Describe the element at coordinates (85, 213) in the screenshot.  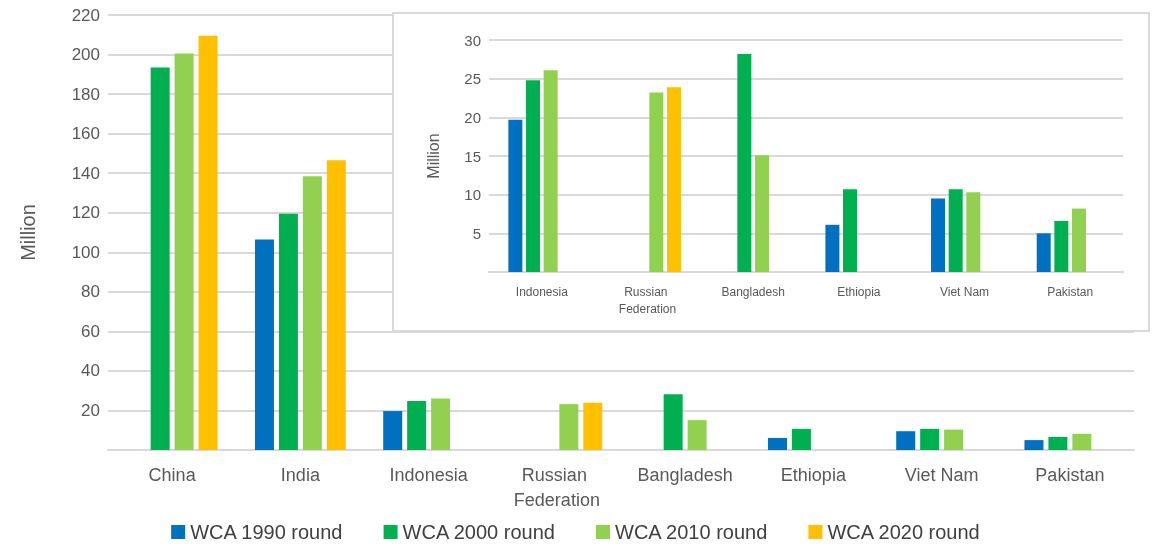
I see `y-tick-label: 120` at that location.